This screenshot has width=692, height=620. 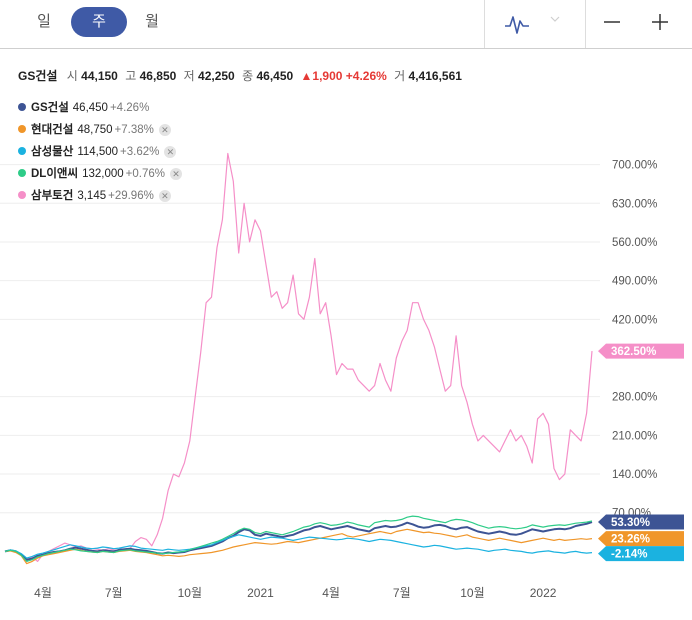 I want to click on legend-item-sambu: 삼부토건 3,145 +29.96% ✕, so click(x=100, y=199).